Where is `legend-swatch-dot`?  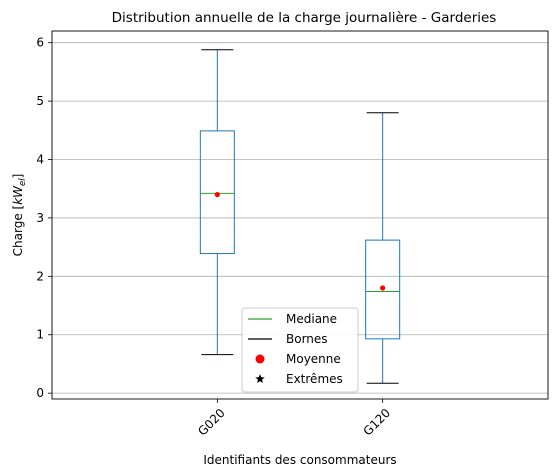 legend-swatch-dot is located at coordinates (260, 359).